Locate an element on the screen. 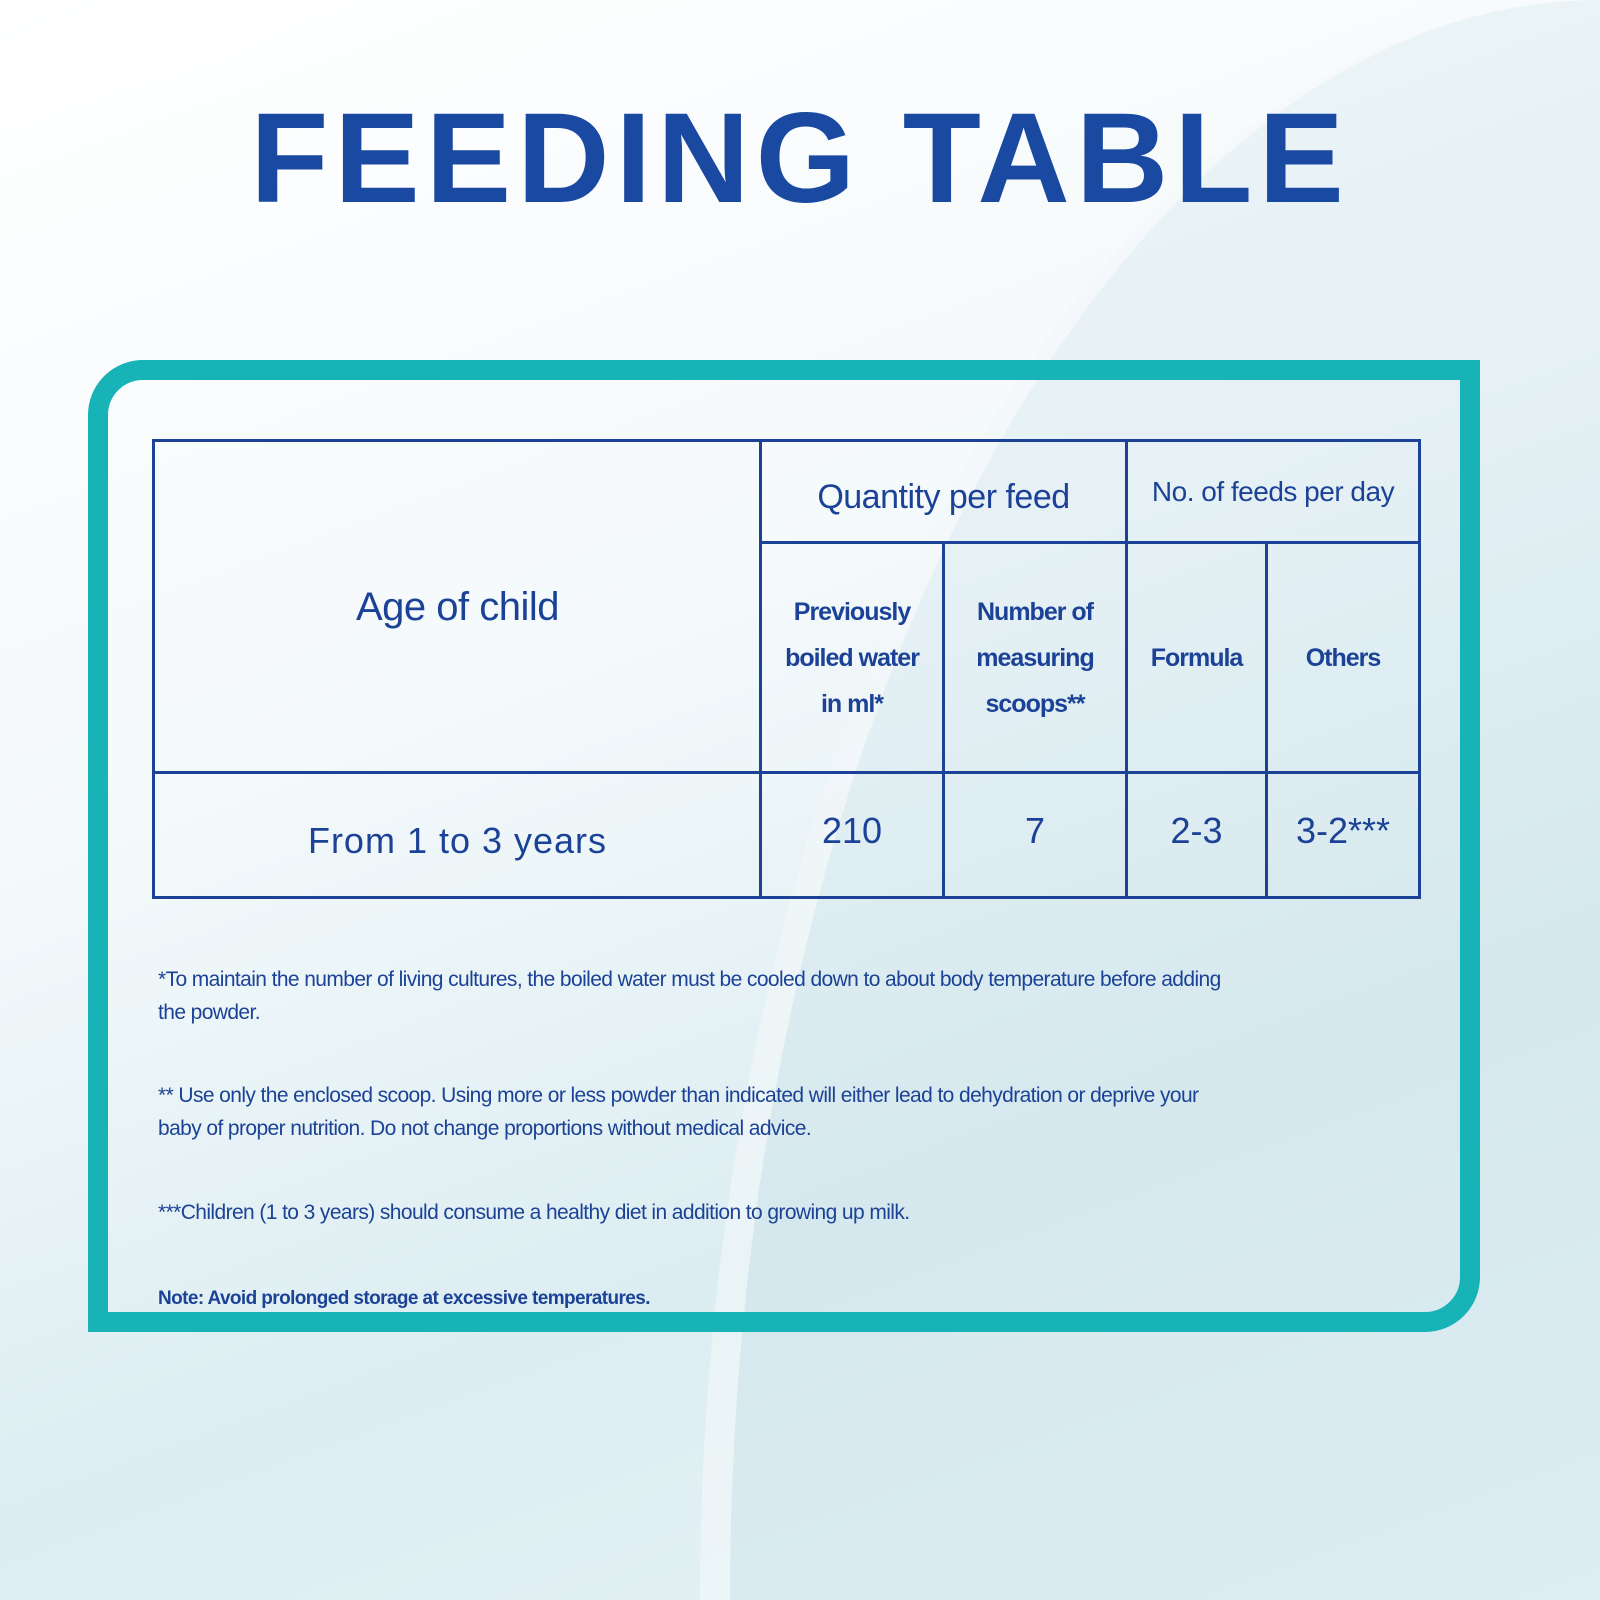 This screenshot has height=1600, width=1600. cell-age: From 1 to 3 years is located at coordinates (457, 836).